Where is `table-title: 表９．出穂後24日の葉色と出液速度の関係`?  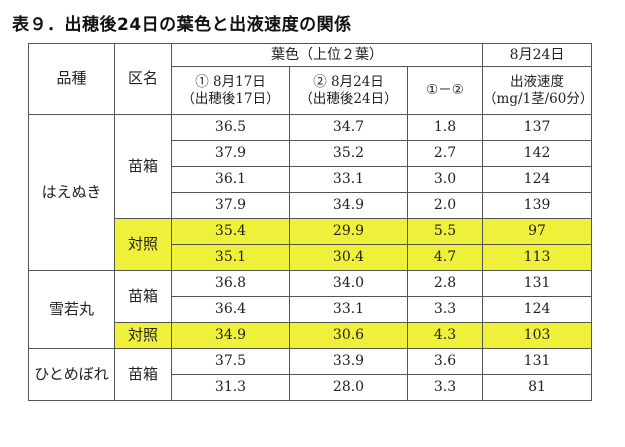 table-title: 表９．出穂後24日の葉色と出液速度の関係 is located at coordinates (182, 25).